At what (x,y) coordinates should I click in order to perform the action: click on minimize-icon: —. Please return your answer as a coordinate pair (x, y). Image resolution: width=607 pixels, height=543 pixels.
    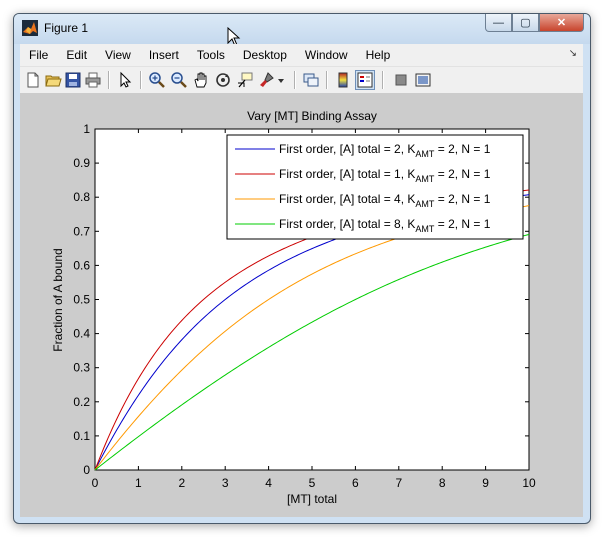
    Looking at the image, I should click on (498, 22).